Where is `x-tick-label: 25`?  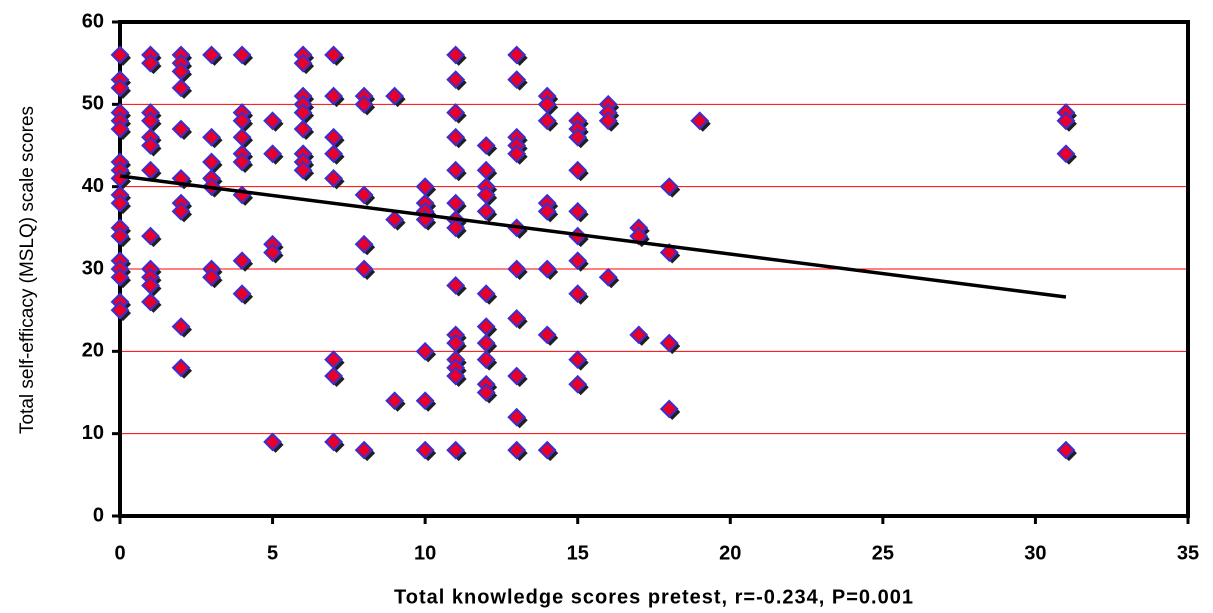
x-tick-label: 25 is located at coordinates (883, 553).